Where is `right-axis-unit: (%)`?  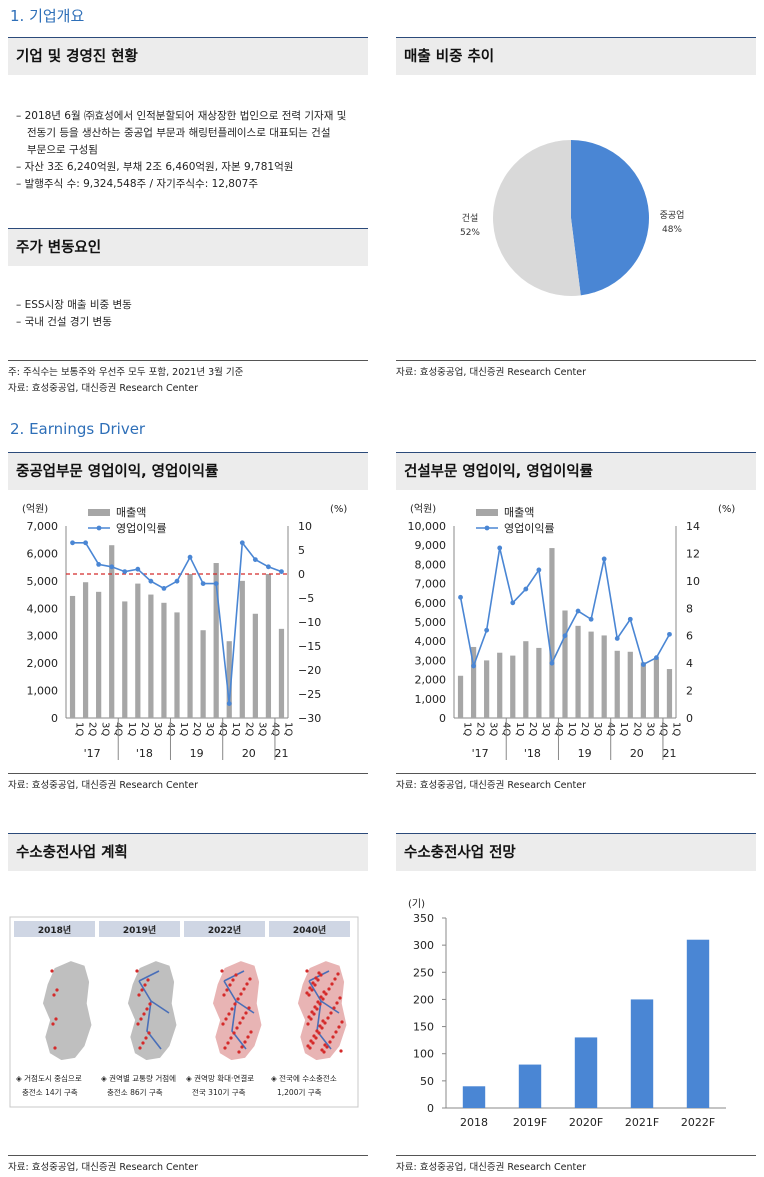
right-axis-unit: (%) is located at coordinates (726, 509).